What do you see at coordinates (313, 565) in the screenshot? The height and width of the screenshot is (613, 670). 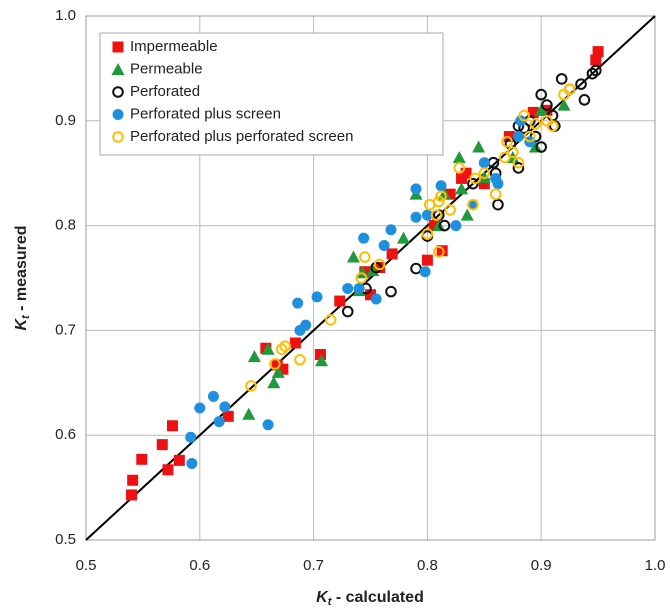 I see `x-tick-label: 0.7` at bounding box center [313, 565].